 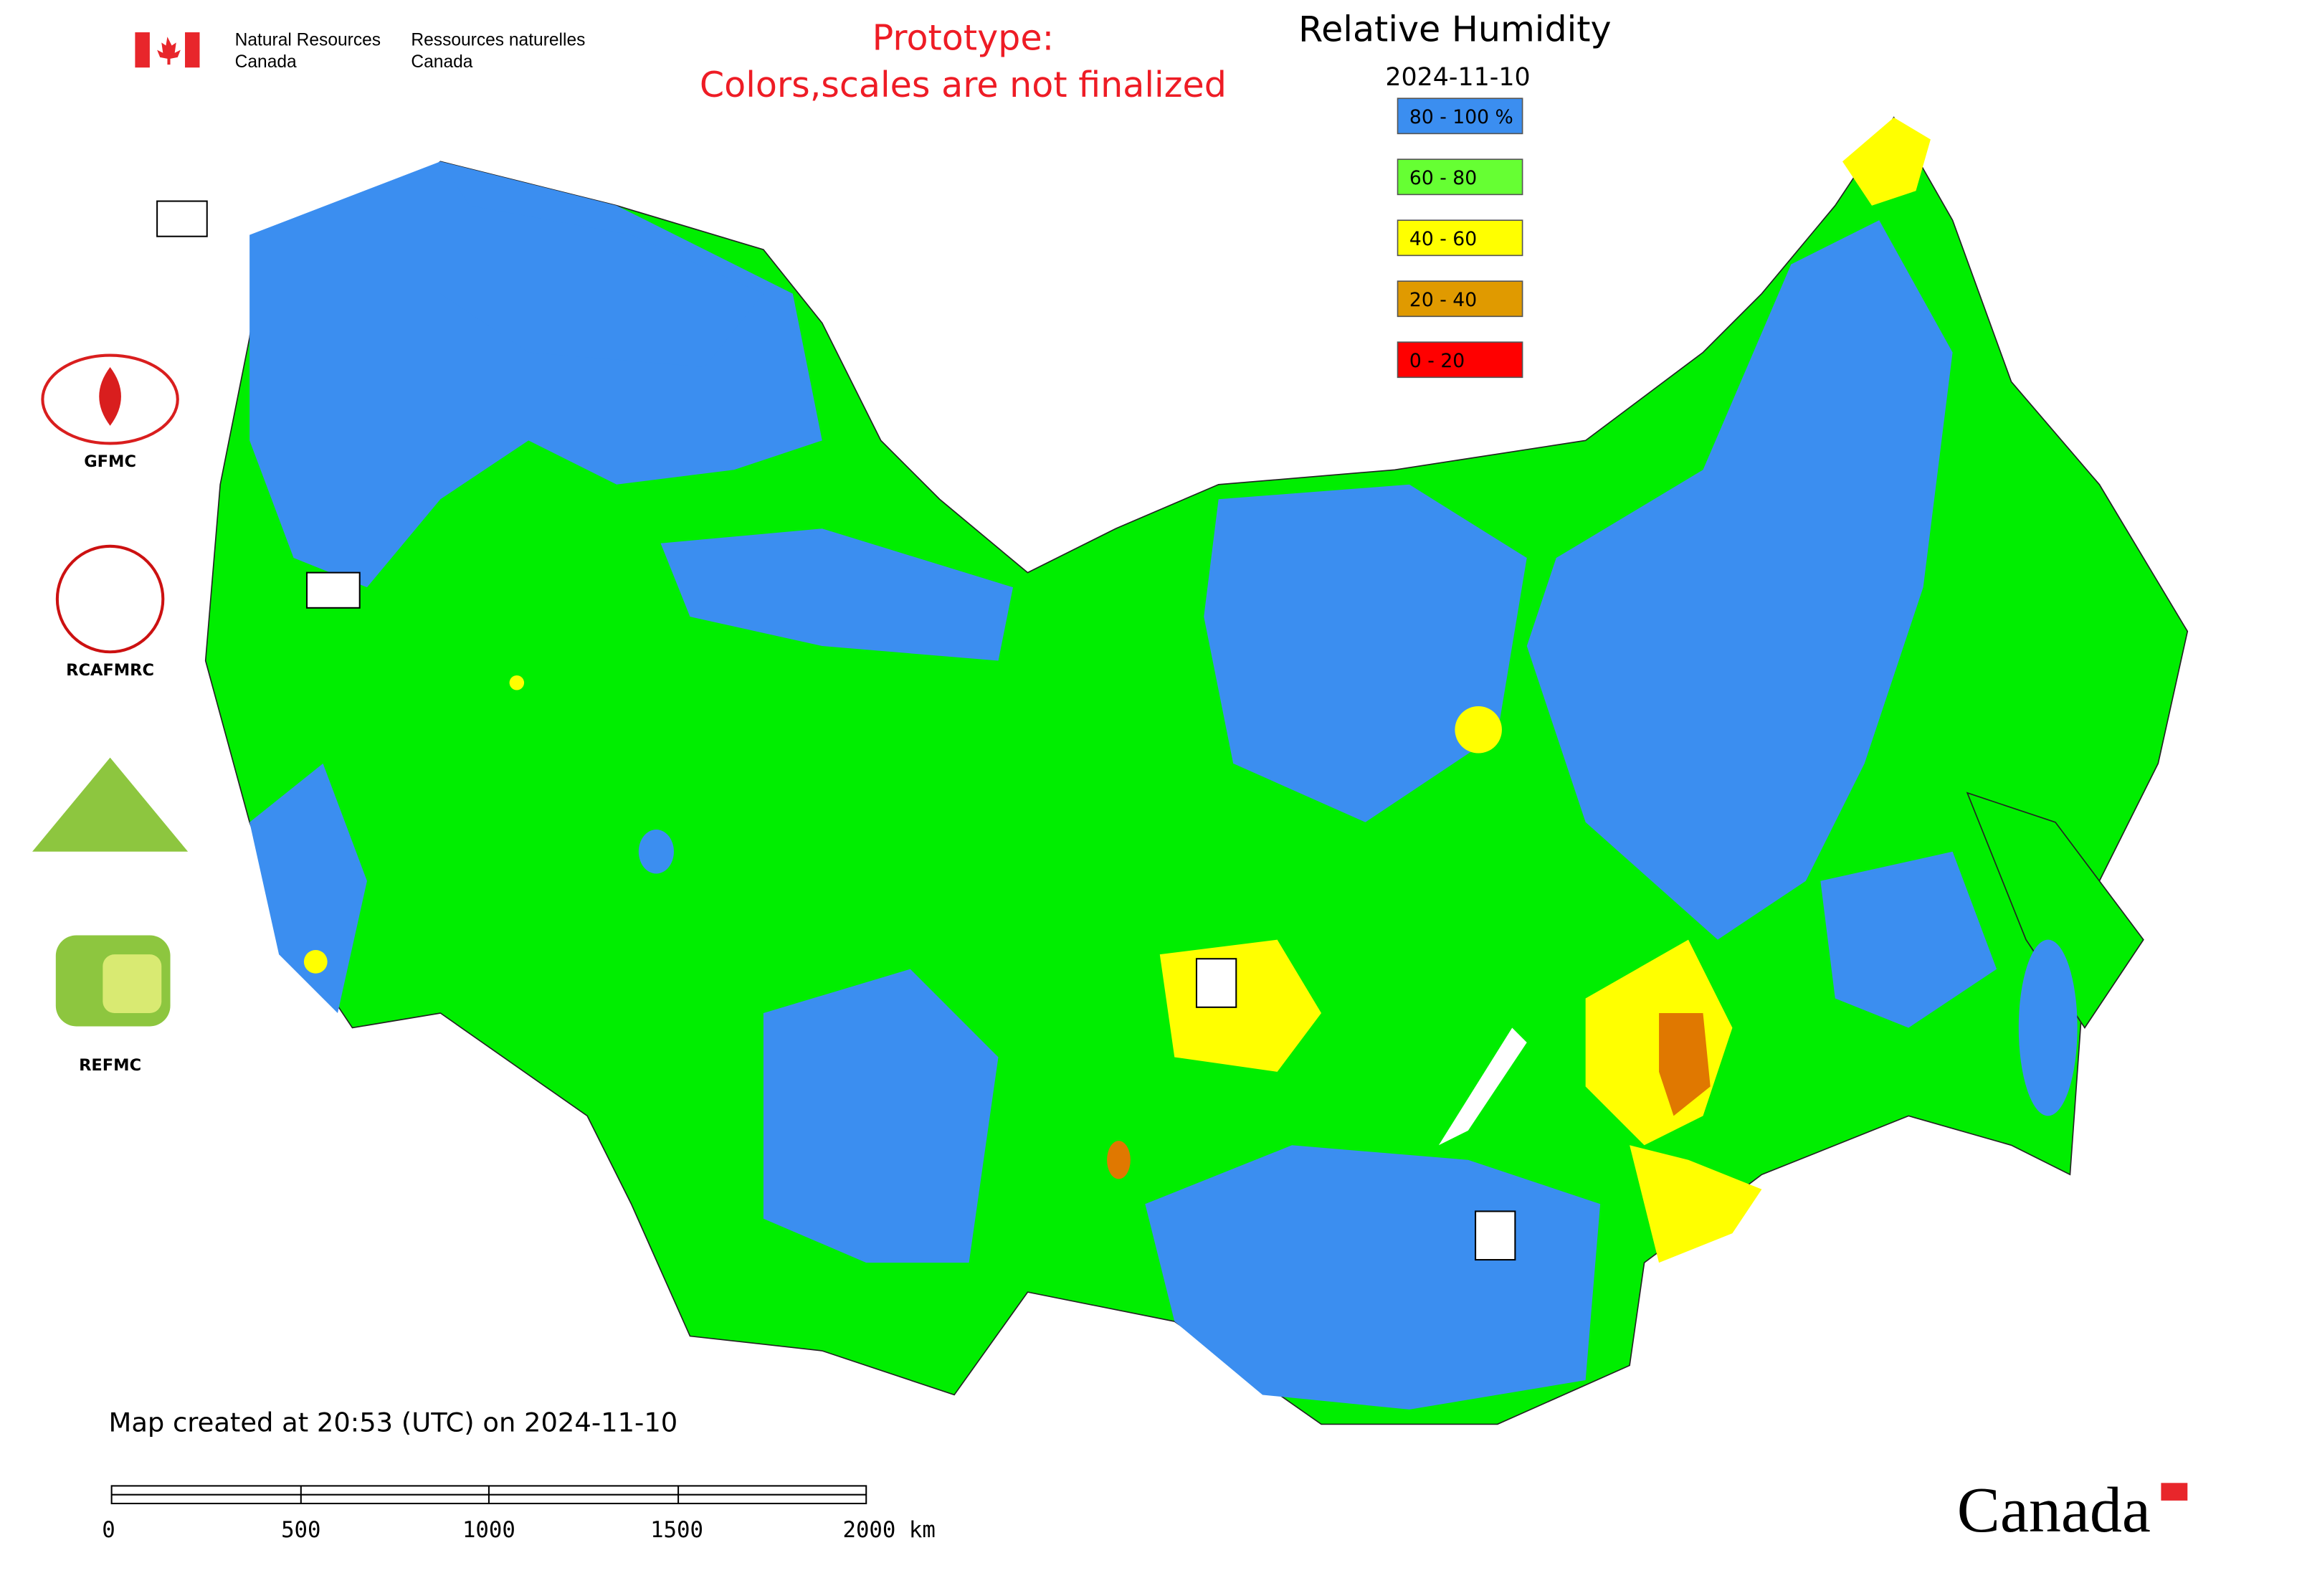 What do you see at coordinates (2054, 1510) in the screenshot?
I see `canada-wordmark: Canada` at bounding box center [2054, 1510].